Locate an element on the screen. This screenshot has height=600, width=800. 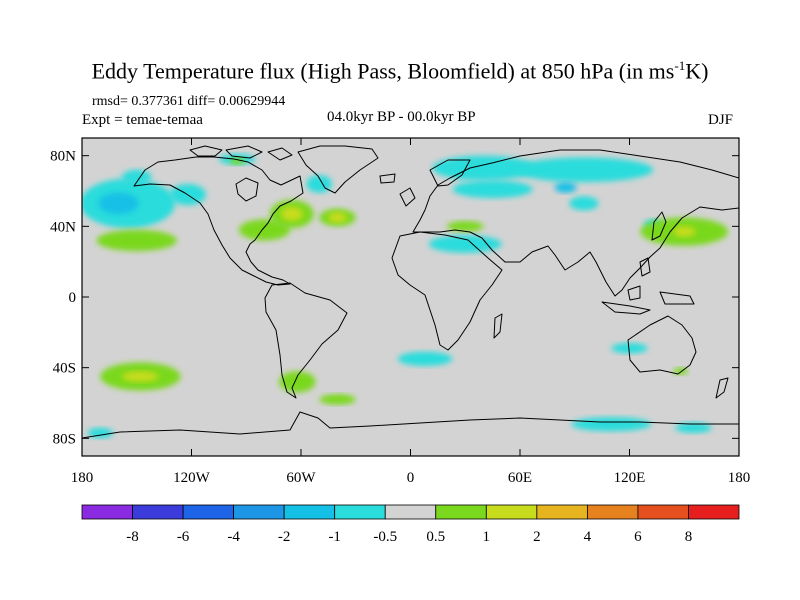
x-tick-label: 0 is located at coordinates (411, 478).